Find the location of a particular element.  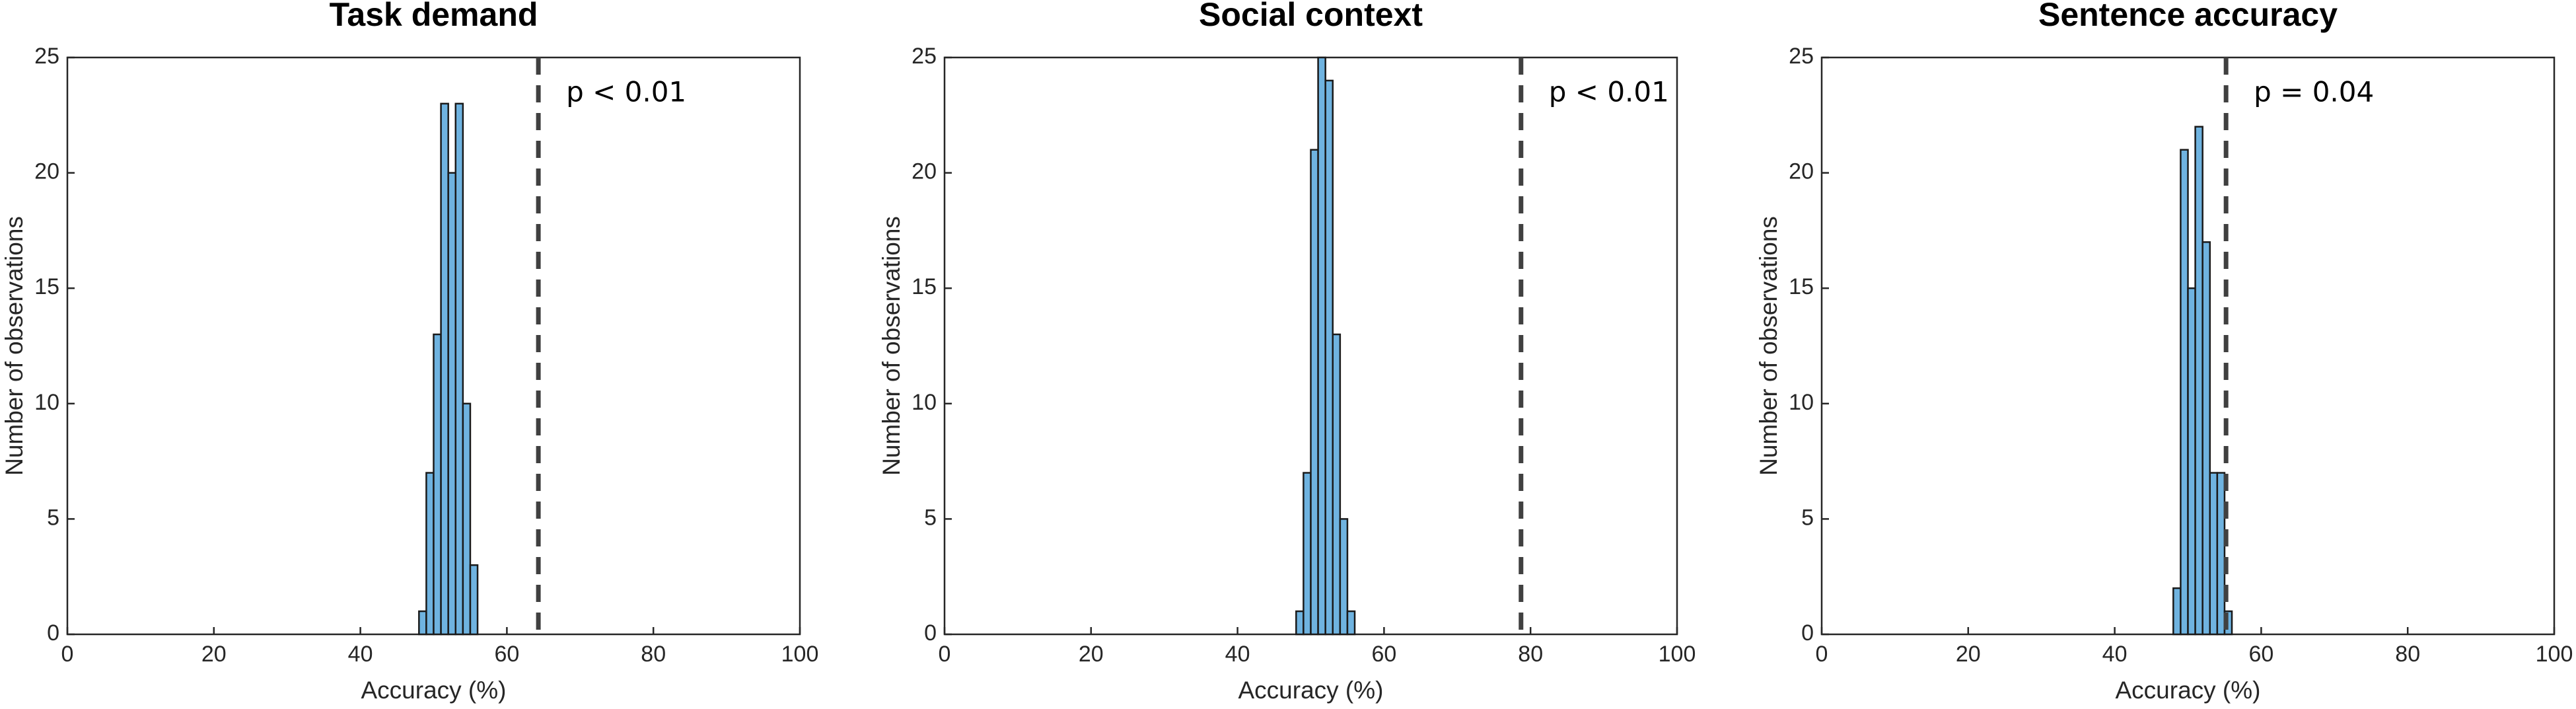

chart-title: Social context is located at coordinates (1311, 16).